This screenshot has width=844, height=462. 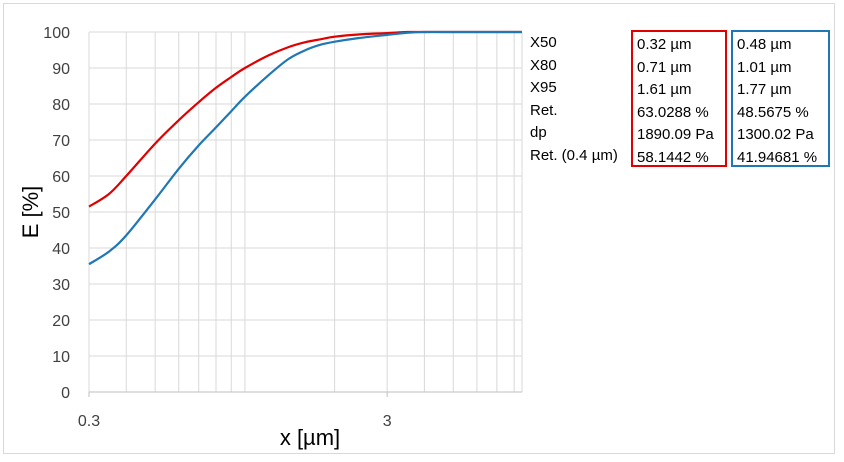 What do you see at coordinates (65, 393) in the screenshot?
I see `y-tick-label: 0` at bounding box center [65, 393].